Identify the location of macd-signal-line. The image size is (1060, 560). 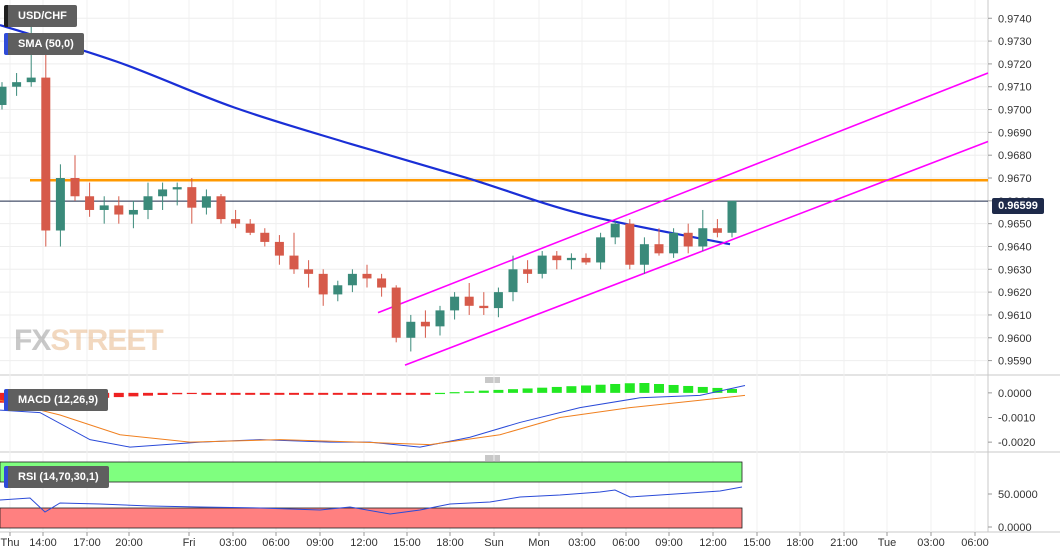
(373, 420).